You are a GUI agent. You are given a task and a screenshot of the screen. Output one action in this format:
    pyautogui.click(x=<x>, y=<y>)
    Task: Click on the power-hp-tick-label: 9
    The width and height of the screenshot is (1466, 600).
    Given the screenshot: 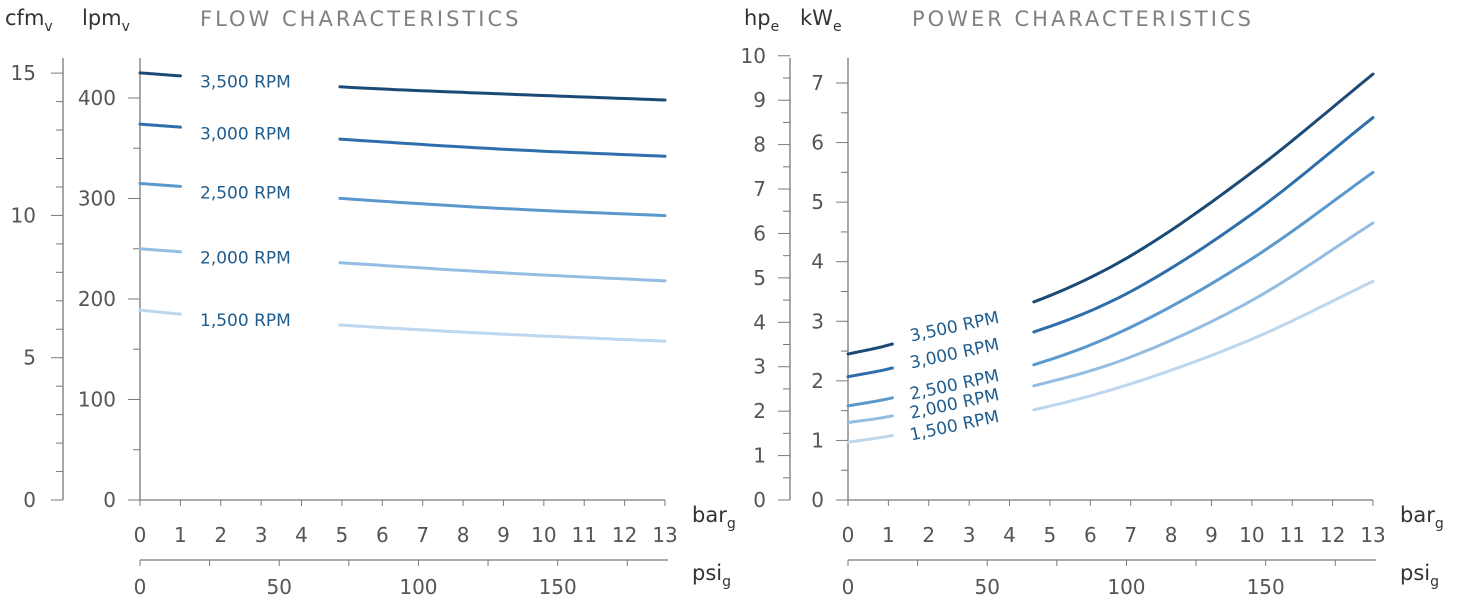 What is the action you would take?
    pyautogui.click(x=759, y=100)
    